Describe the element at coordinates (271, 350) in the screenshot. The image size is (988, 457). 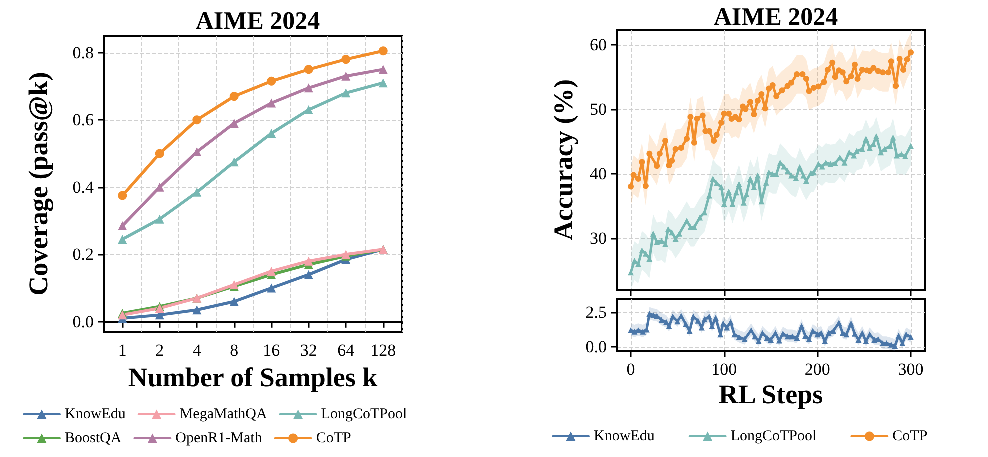
I see `x-tick-label: 16` at that location.